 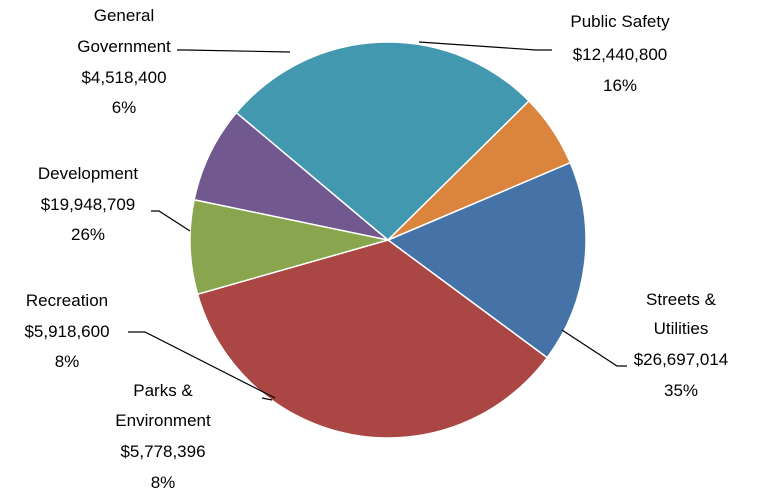 What do you see at coordinates (267, 399) in the screenshot?
I see `leader-line-parks-environment` at bounding box center [267, 399].